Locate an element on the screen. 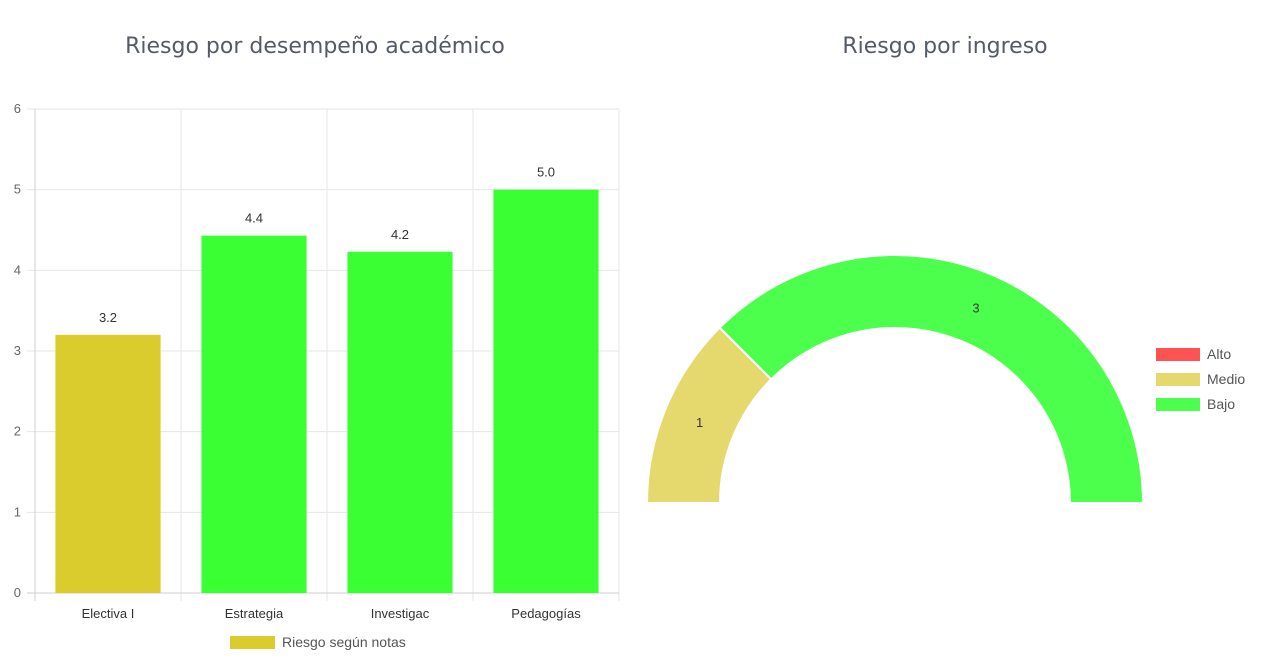  bar-value-label: 4.4 is located at coordinates (254, 218).